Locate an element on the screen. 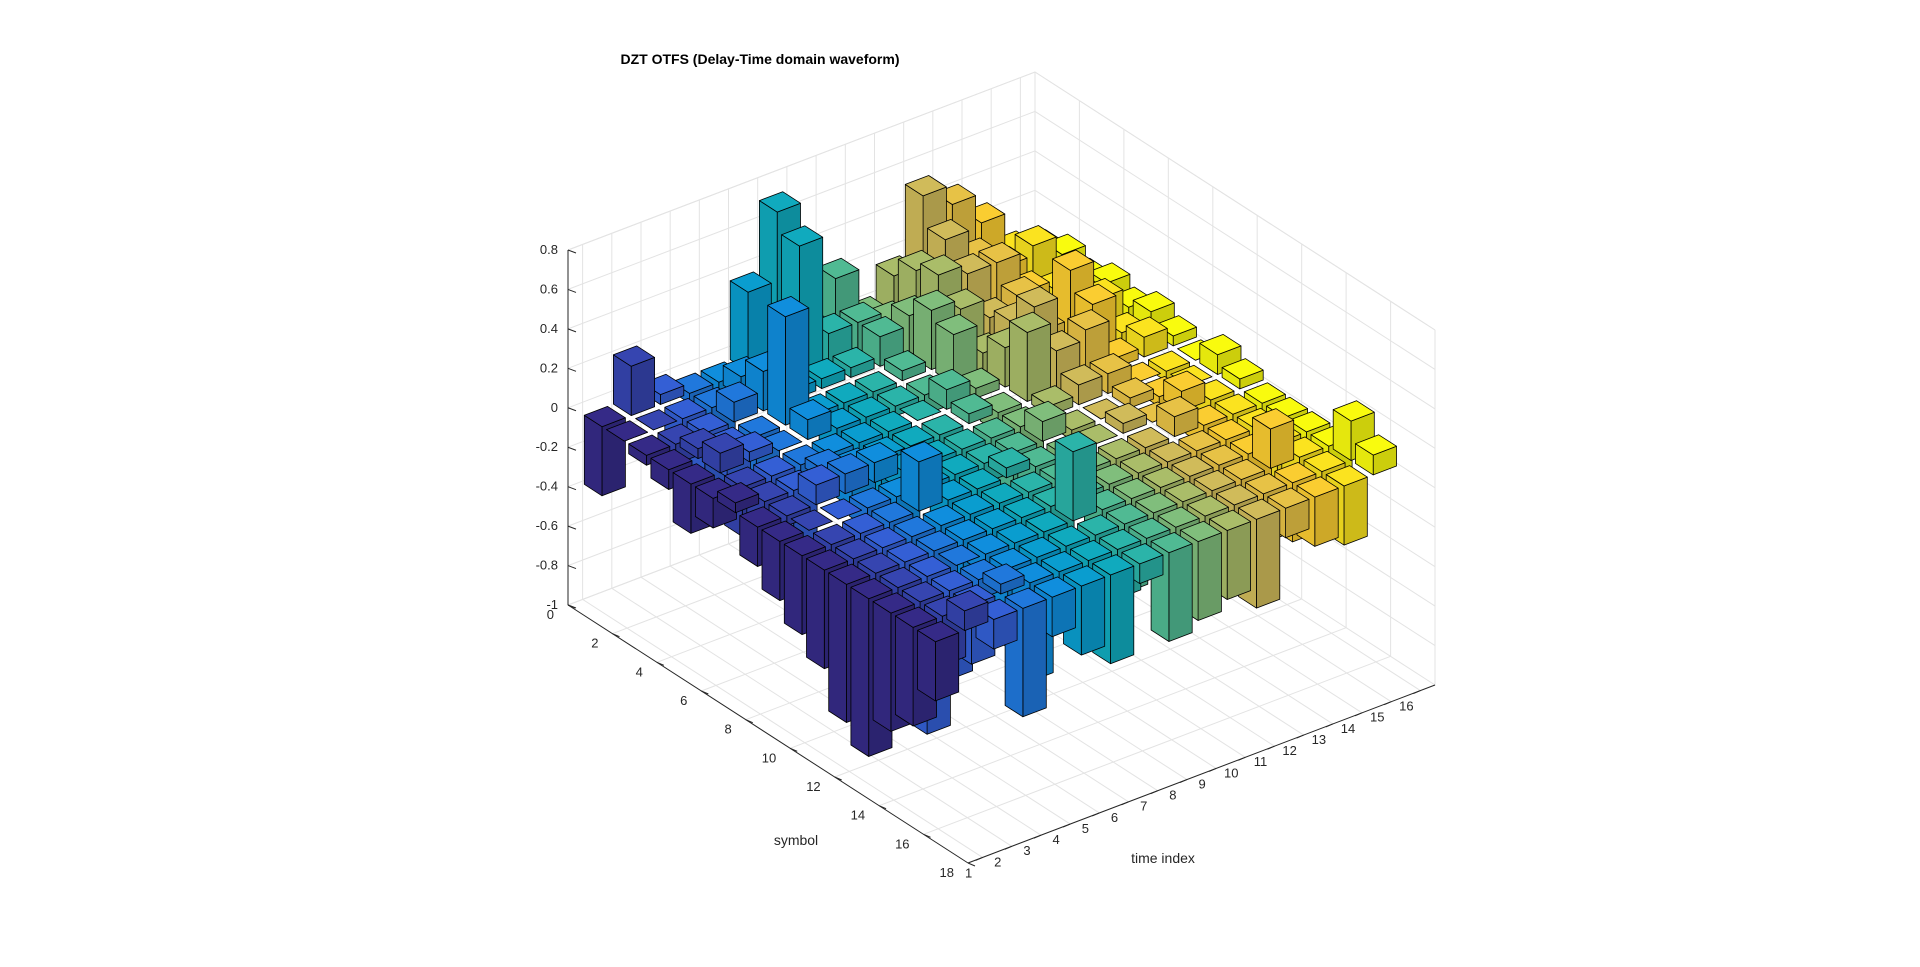 Image resolution: width=1920 pixels, height=967 pixels. x-tick-label: 6 is located at coordinates (1114, 817).